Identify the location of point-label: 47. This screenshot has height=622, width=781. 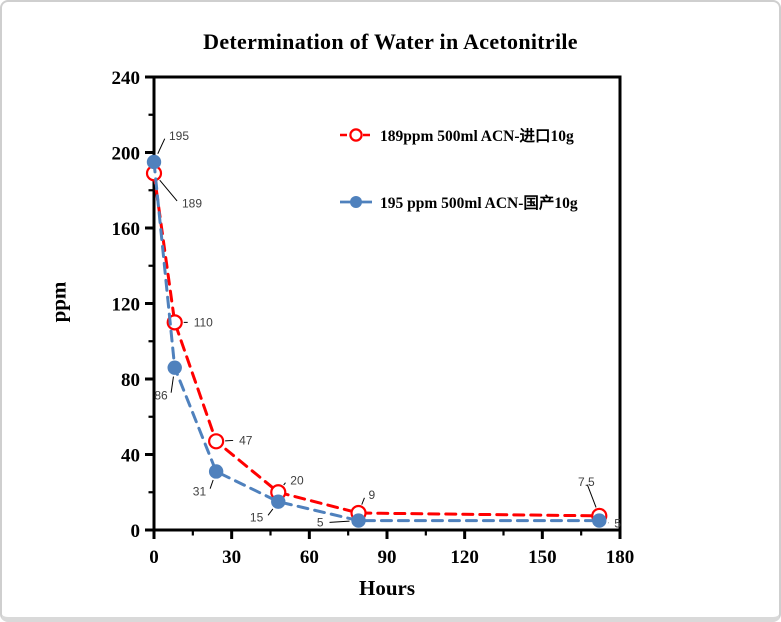
(246, 440).